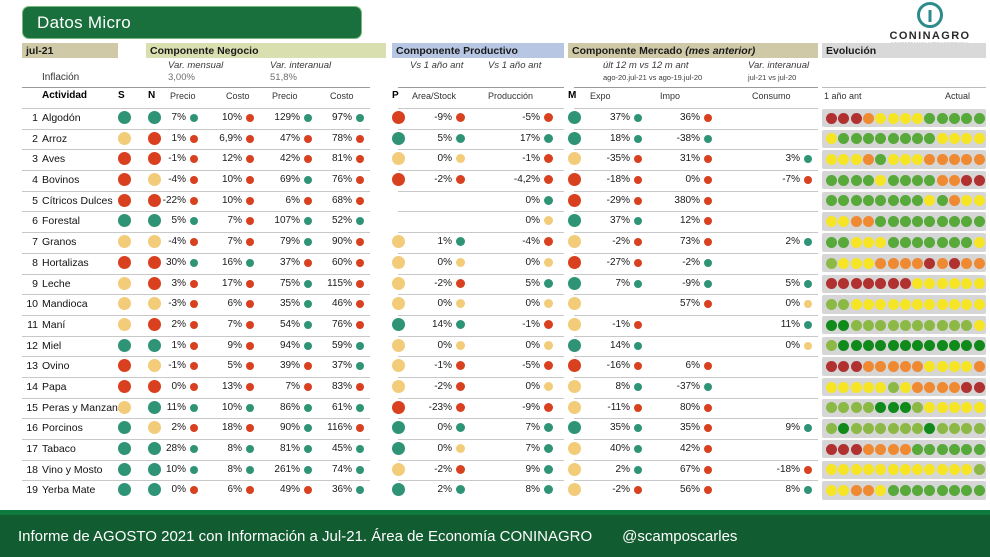 Image resolution: width=990 pixels, height=557 pixels. I want to click on table-row: 10 Mandioca -3% 6% 35% 46% 0% 0% 57% 0%, so click(495, 304).